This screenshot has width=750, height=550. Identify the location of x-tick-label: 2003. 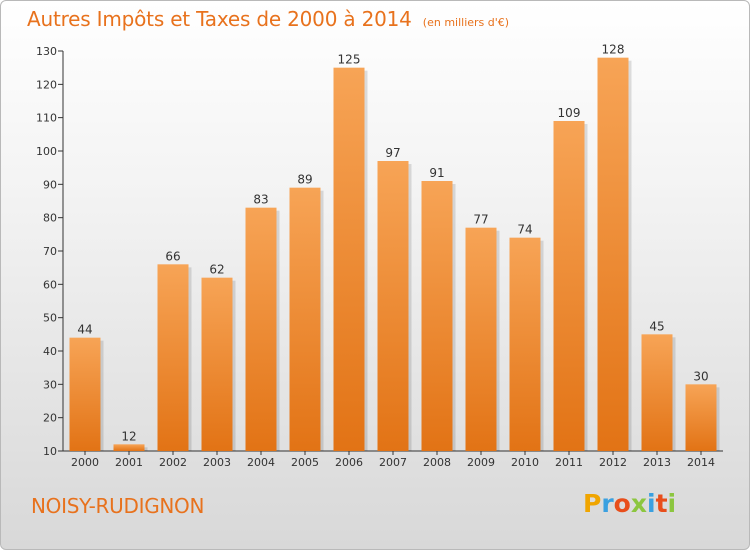
(217, 462).